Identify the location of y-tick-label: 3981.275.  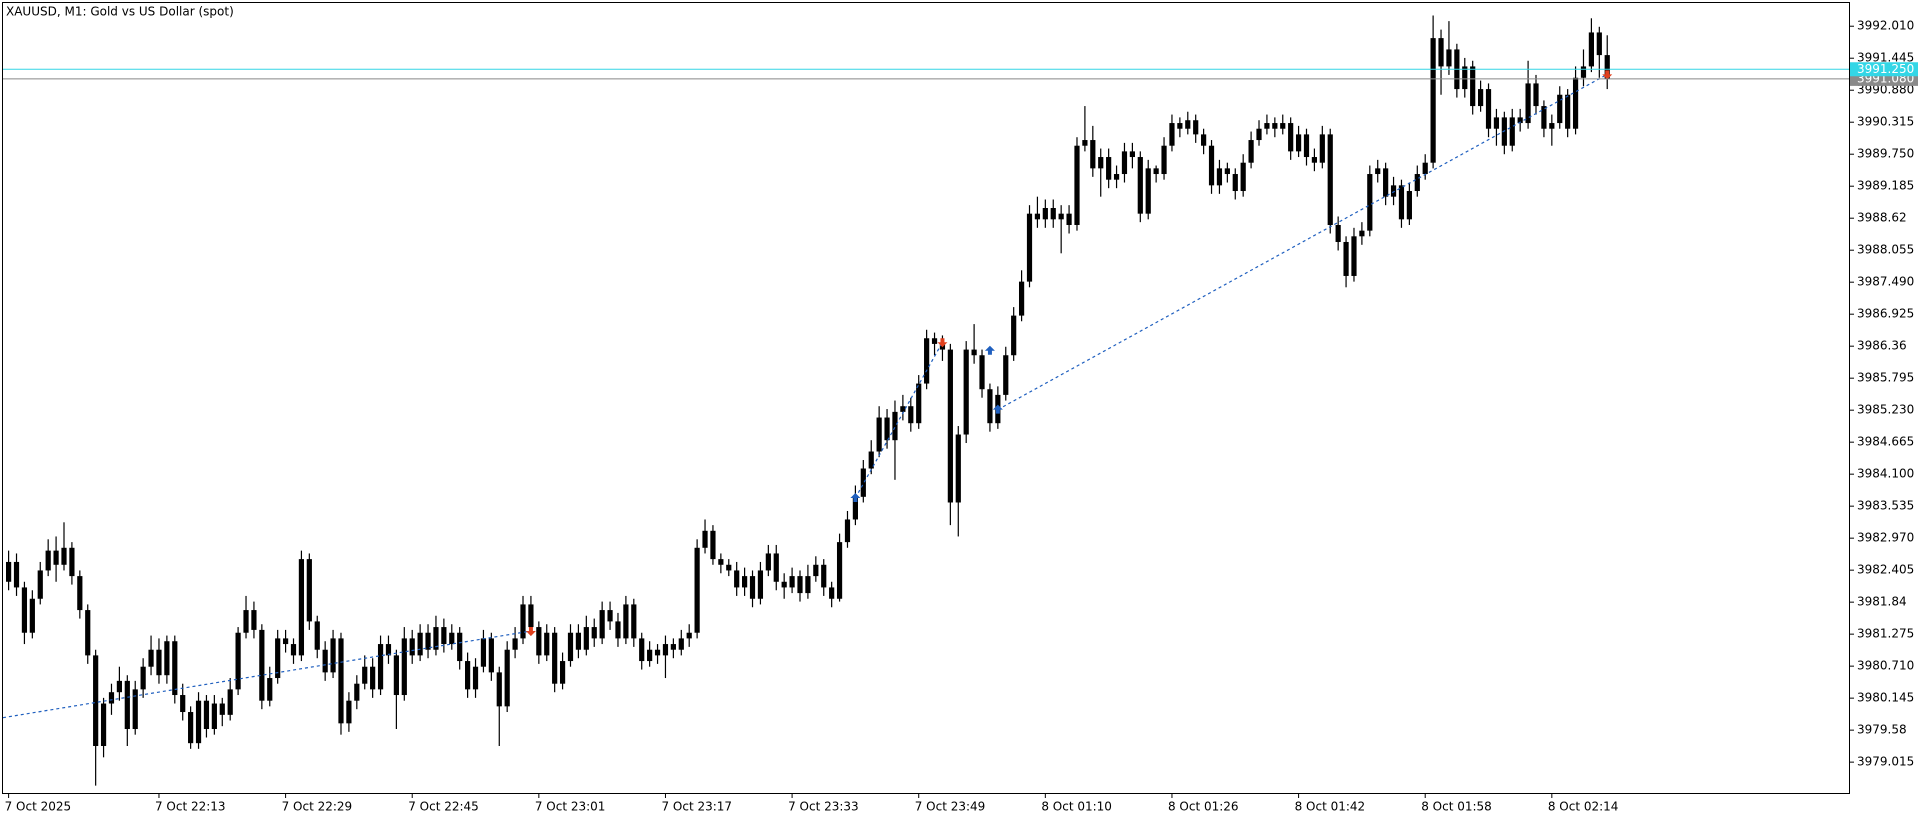
(1885, 634).